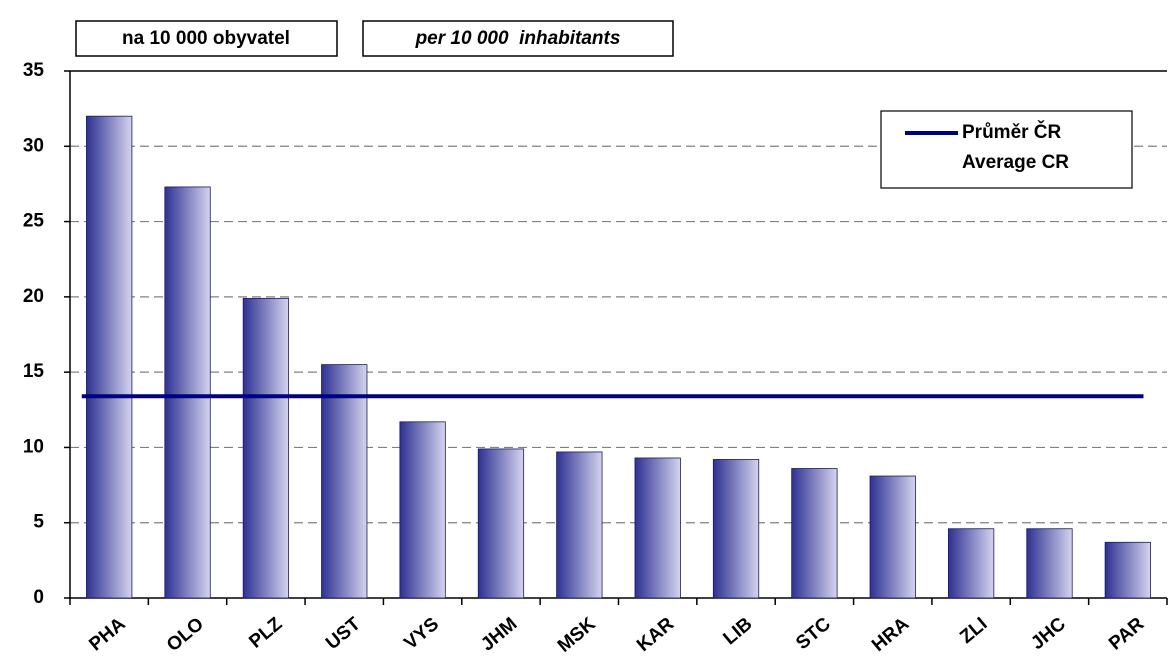 The image size is (1168, 671). What do you see at coordinates (1015, 162) in the screenshot?
I see `legend-label: Average CR` at bounding box center [1015, 162].